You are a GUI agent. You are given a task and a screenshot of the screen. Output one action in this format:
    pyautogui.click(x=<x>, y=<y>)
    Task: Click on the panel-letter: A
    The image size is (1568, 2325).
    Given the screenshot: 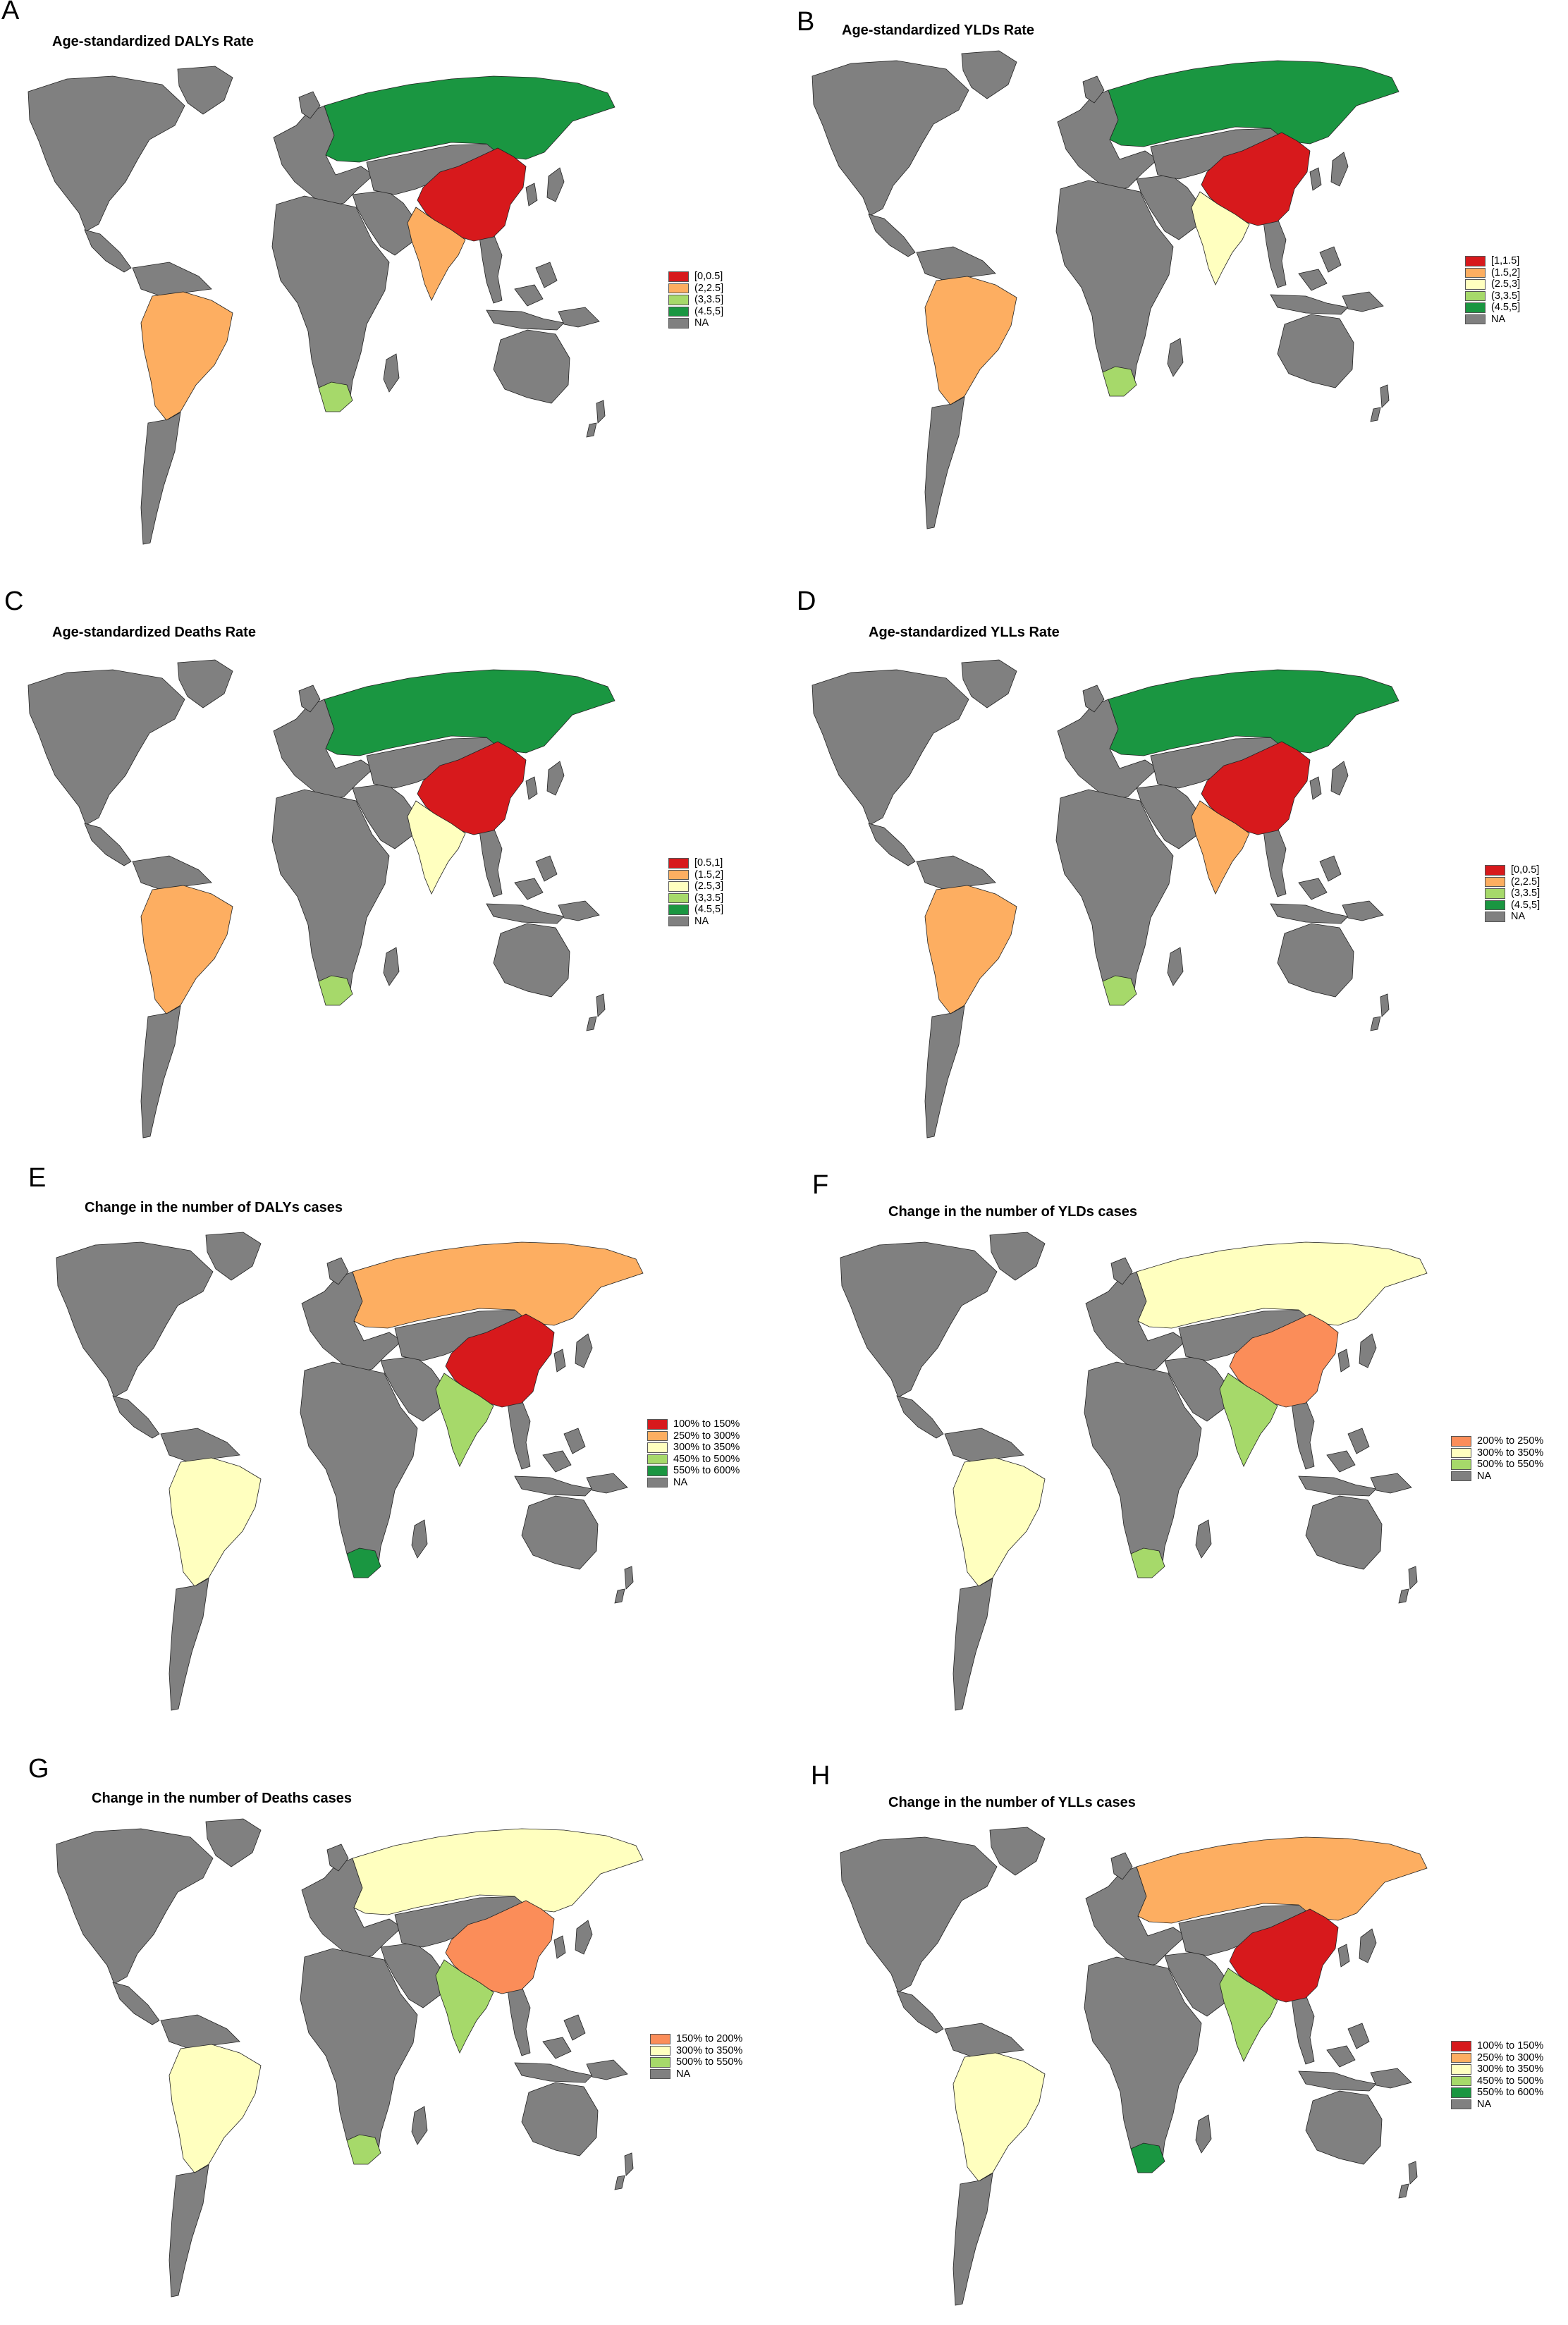 What is the action you would take?
    pyautogui.click(x=10, y=12)
    